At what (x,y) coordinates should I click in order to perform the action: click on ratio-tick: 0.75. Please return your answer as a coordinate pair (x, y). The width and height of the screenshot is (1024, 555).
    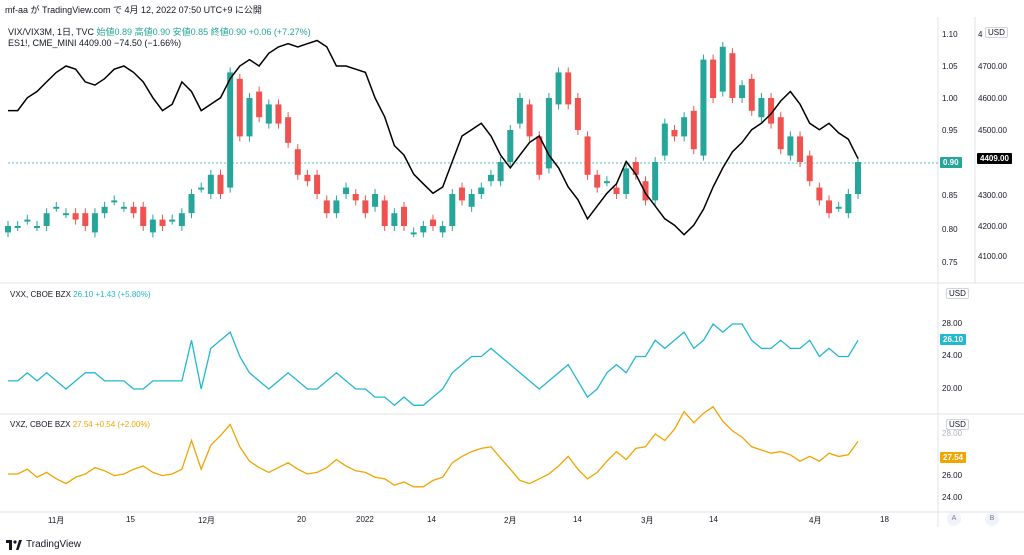
    Looking at the image, I should click on (950, 262).